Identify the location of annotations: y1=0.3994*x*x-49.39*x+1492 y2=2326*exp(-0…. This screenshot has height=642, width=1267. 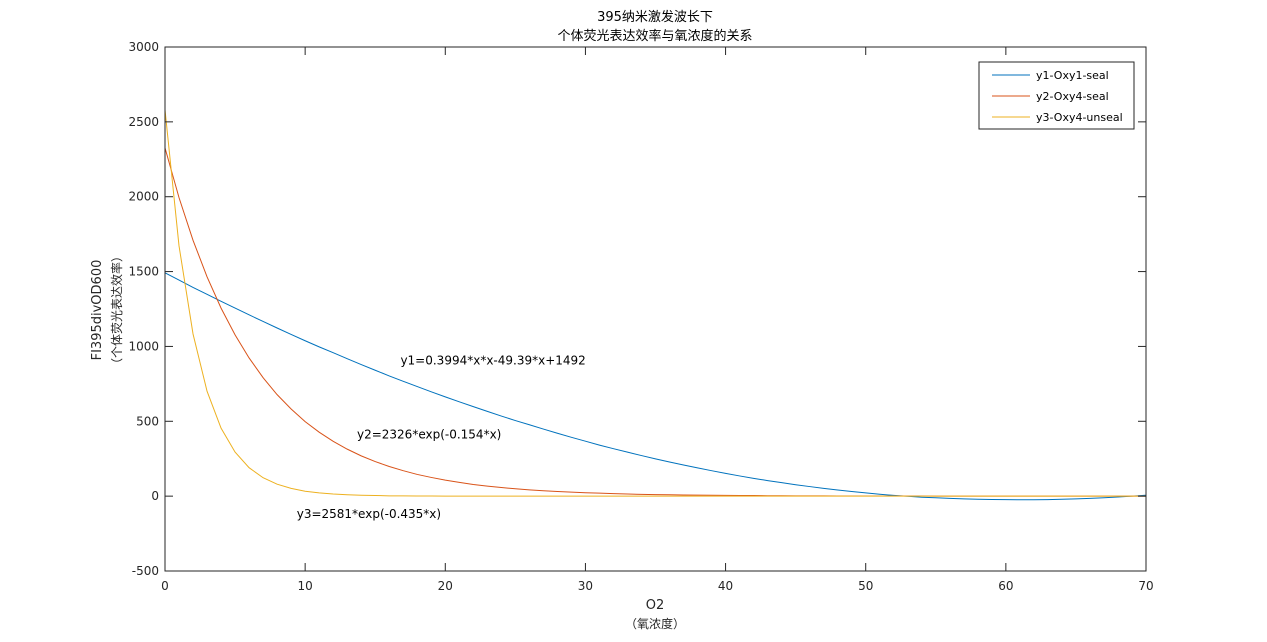
(441, 437).